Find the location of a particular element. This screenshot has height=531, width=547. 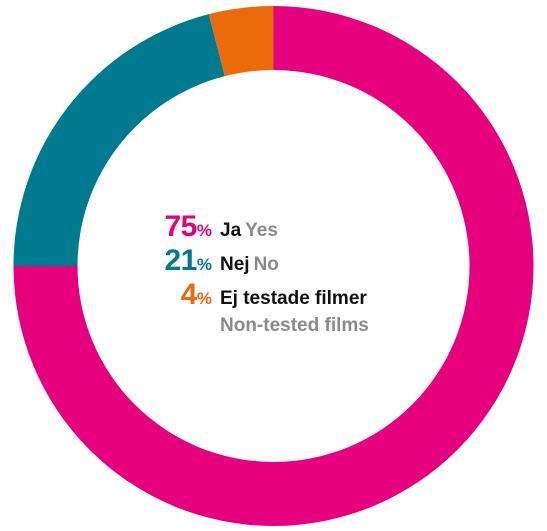

percent-value: 21 is located at coordinates (181, 260).